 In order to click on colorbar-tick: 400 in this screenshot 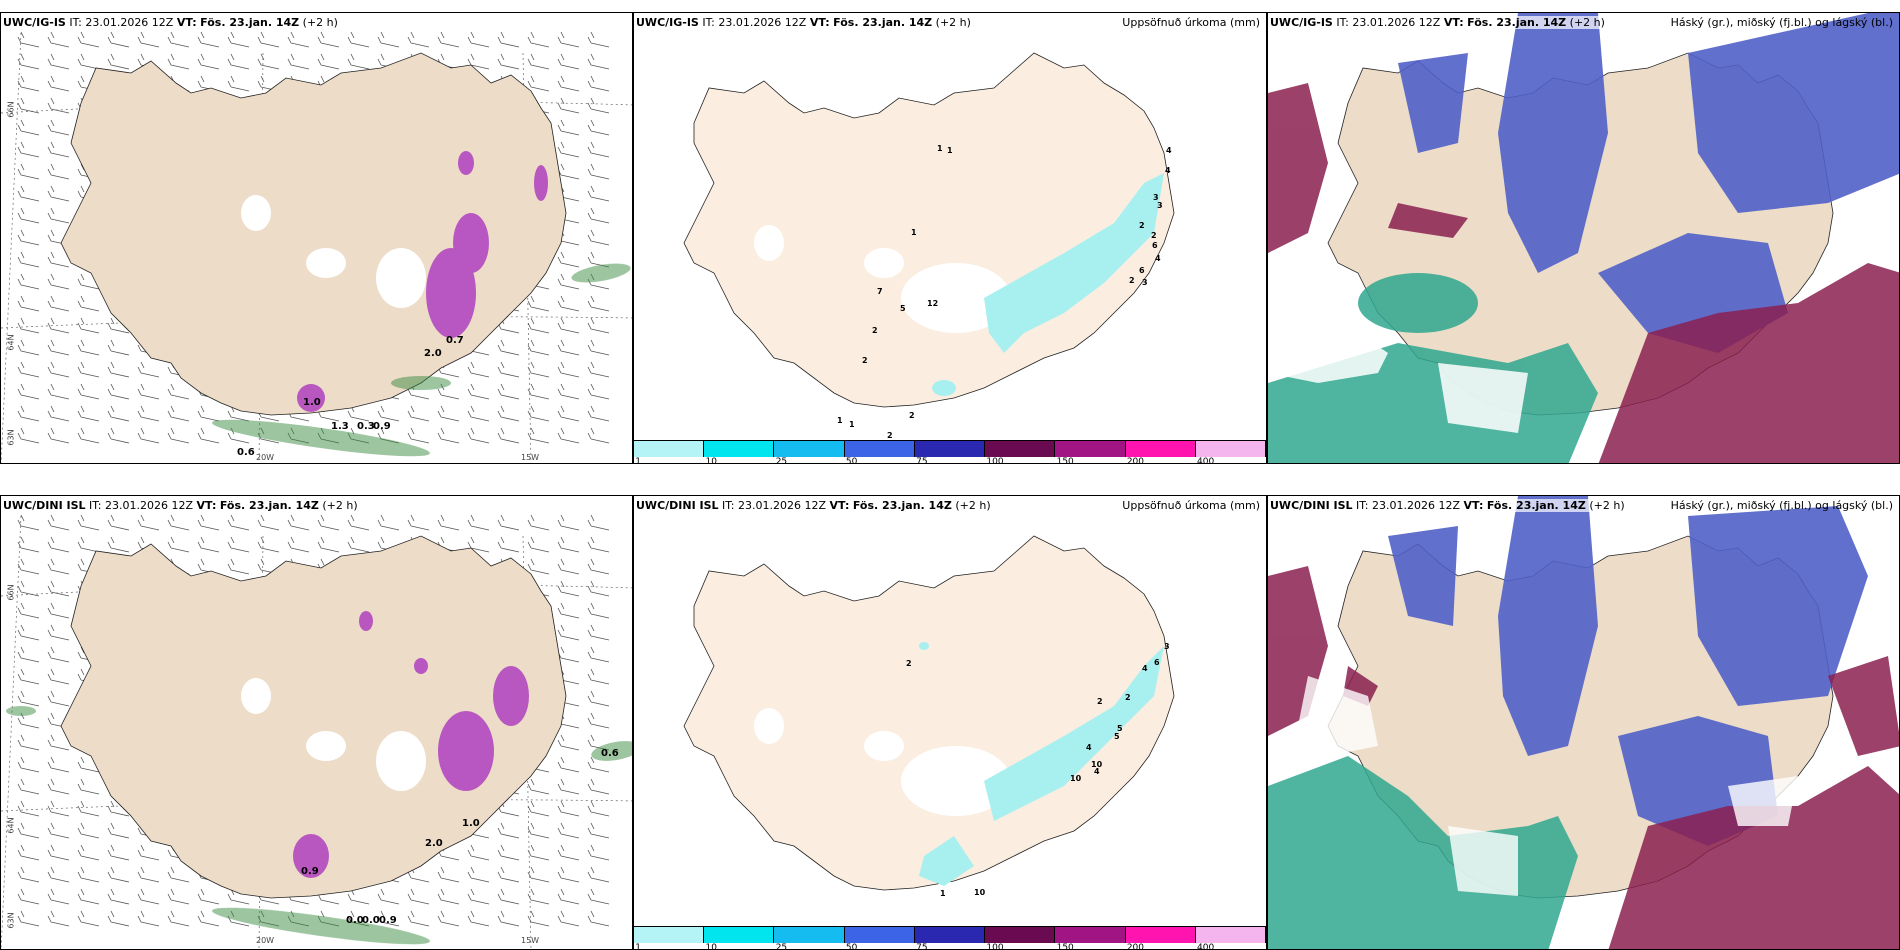, I will do `click(1206, 460)`.